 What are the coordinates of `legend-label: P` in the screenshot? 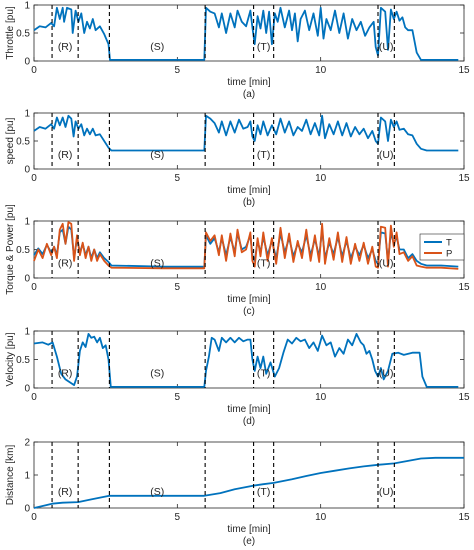 It's located at (449, 254).